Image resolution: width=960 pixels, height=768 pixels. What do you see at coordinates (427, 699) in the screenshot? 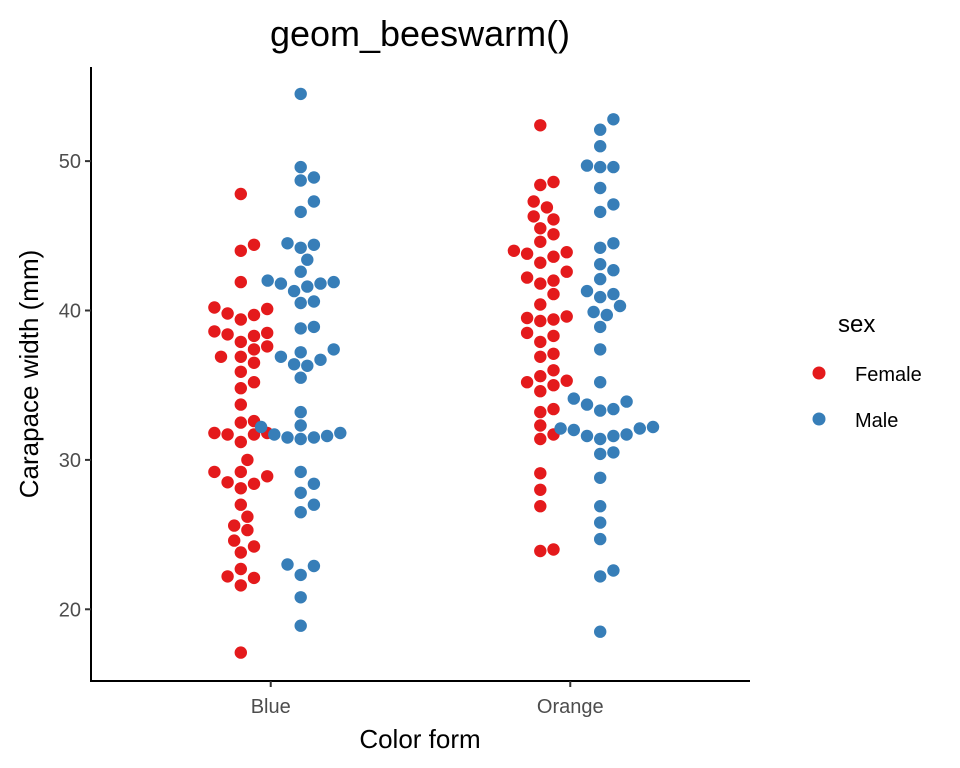
I see `x-axis-ticks: Blue Orange` at bounding box center [427, 699].